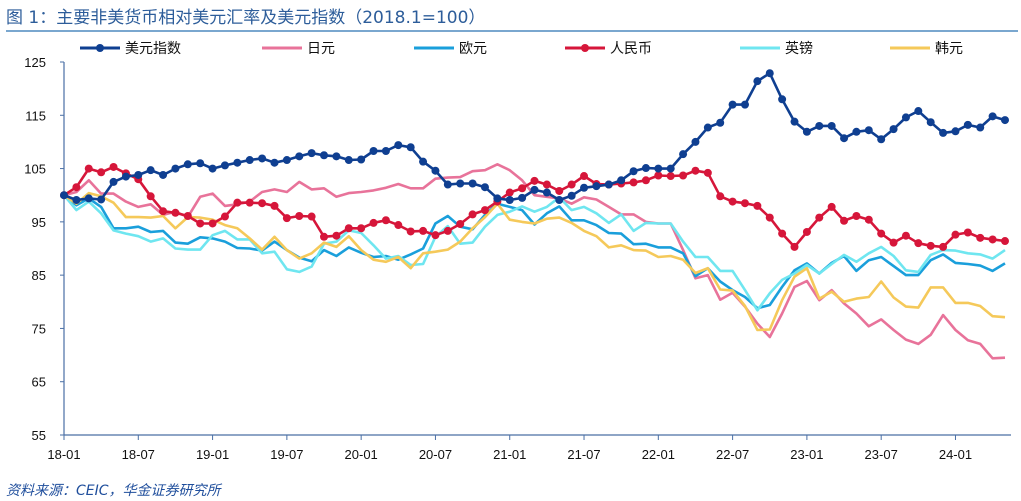  Describe the element at coordinates (286, 454) in the screenshot. I see `x-tick-label: 19-07` at that location.